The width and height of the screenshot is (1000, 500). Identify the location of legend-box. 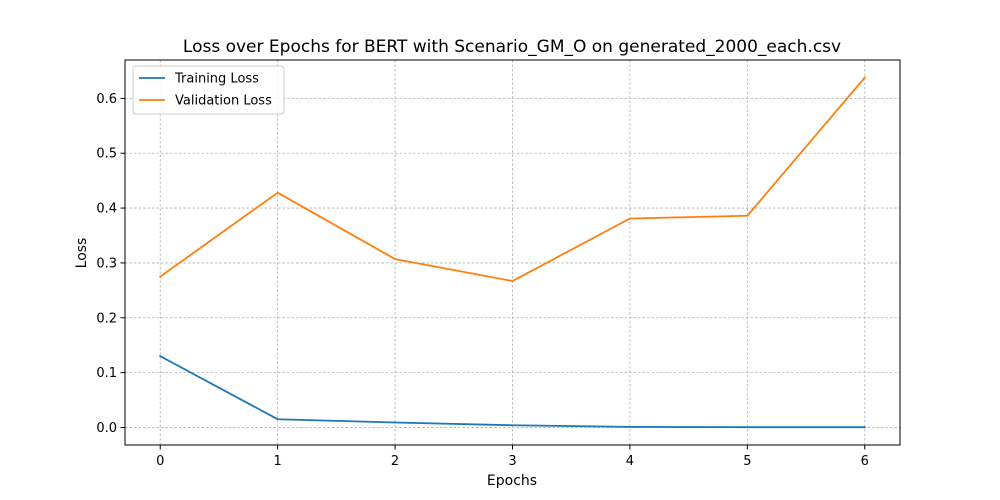
(208, 90).